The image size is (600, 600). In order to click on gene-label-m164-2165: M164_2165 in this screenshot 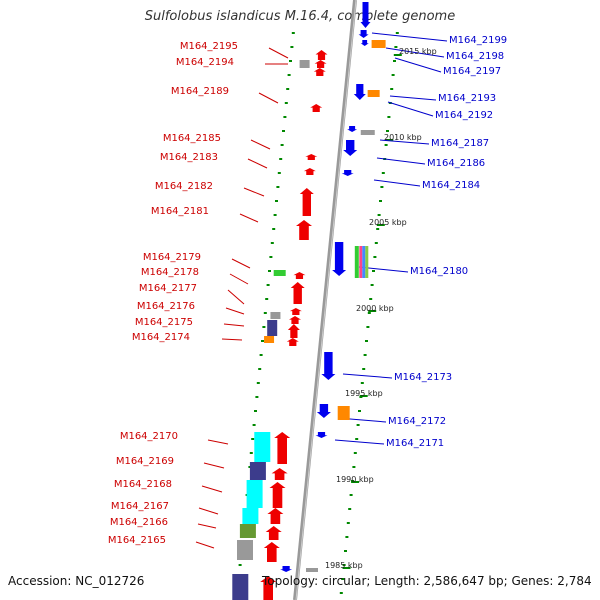, I will do `click(136, 540)`.